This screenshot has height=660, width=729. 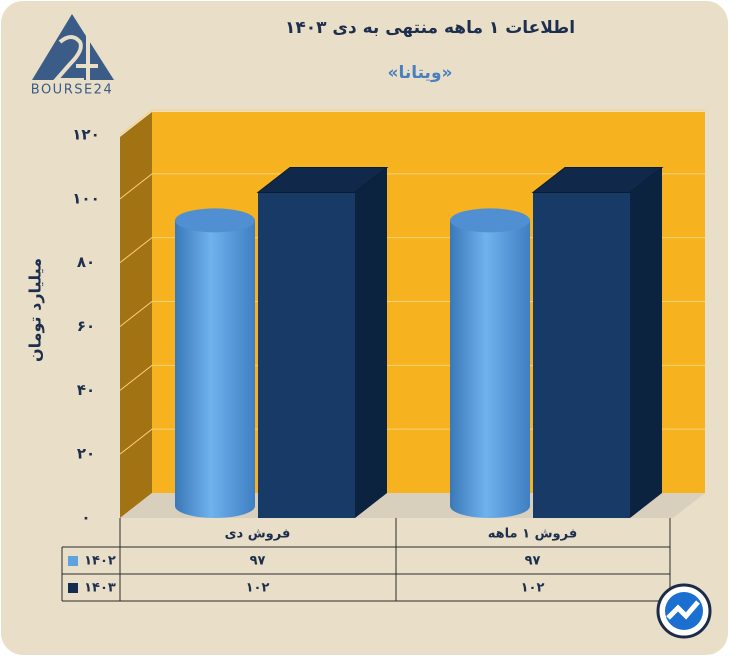 What do you see at coordinates (72, 90) in the screenshot?
I see `logo-text: BOURSE24` at bounding box center [72, 90].